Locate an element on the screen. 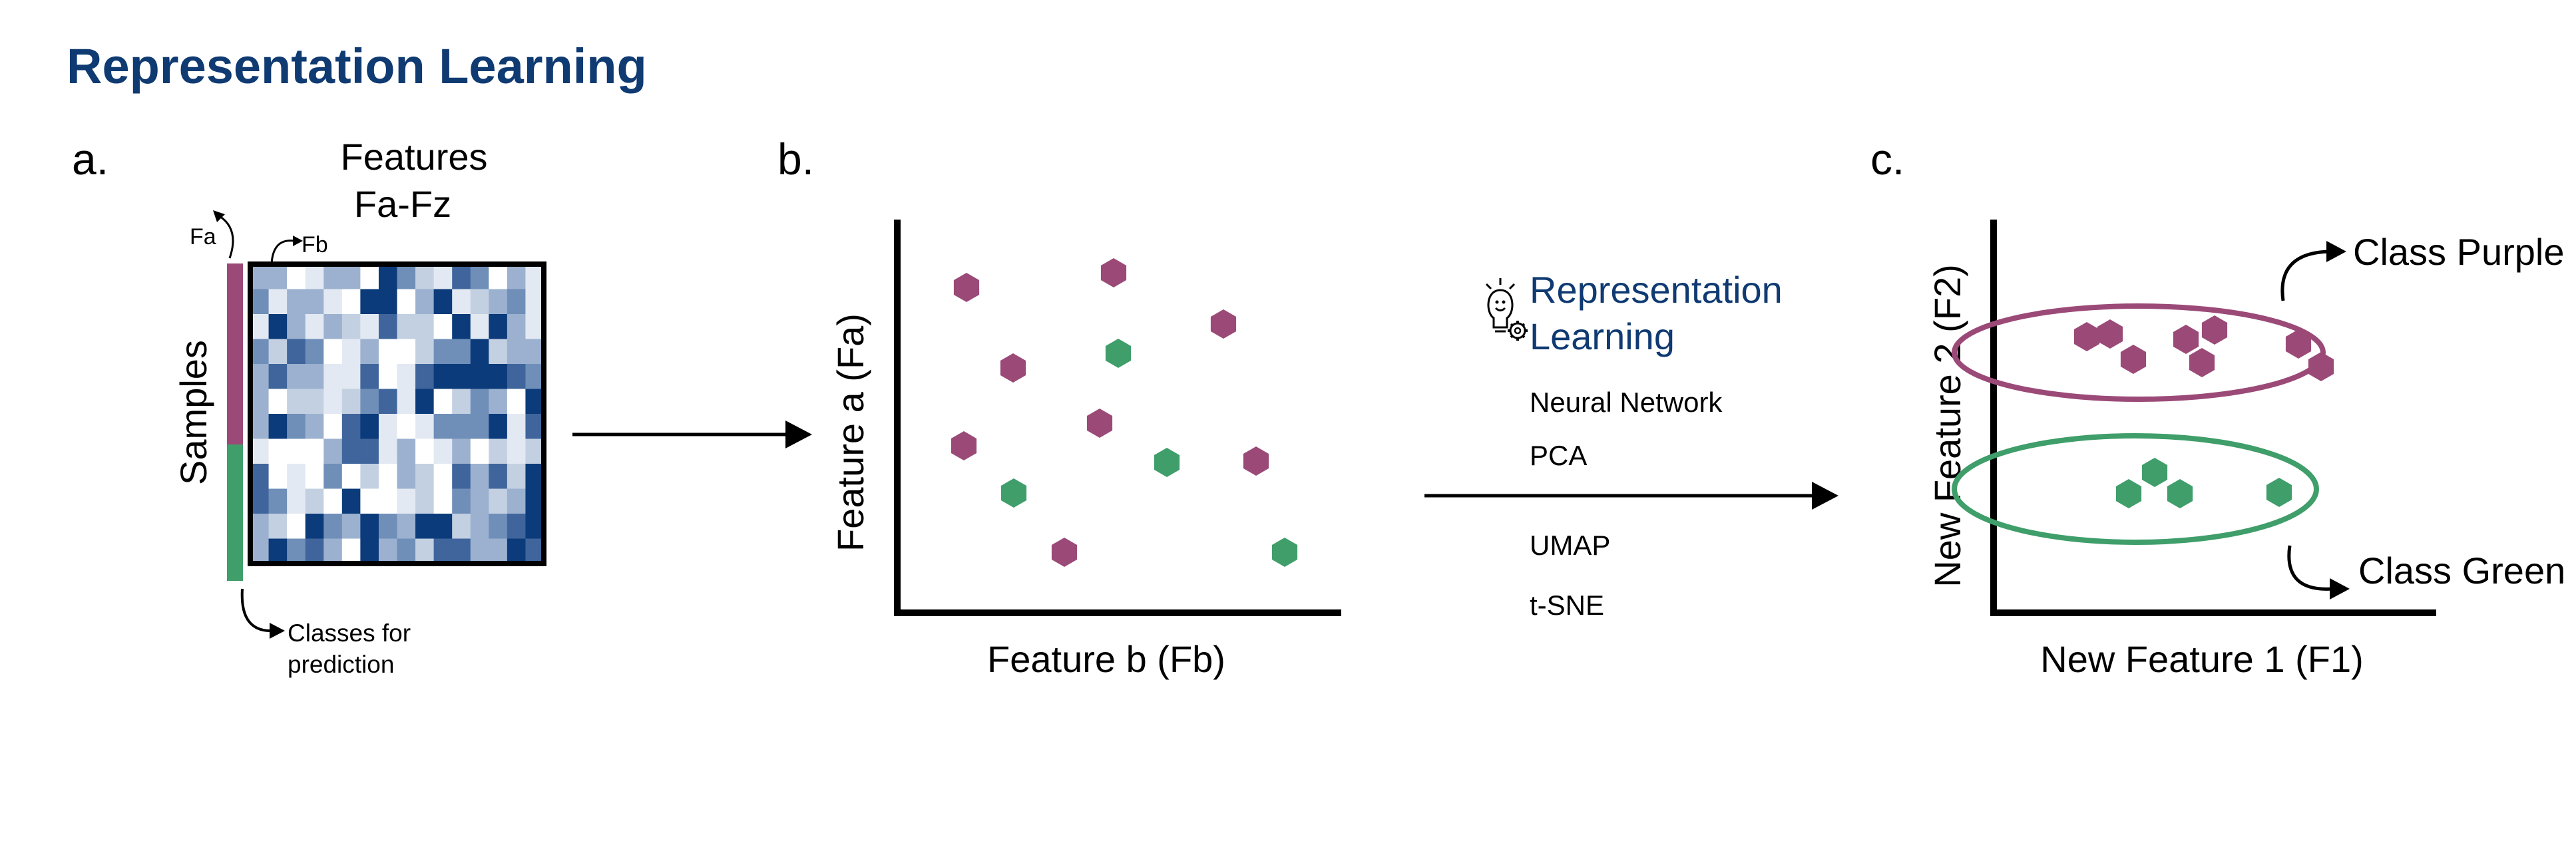  fb-label: Fb is located at coordinates (315, 244).